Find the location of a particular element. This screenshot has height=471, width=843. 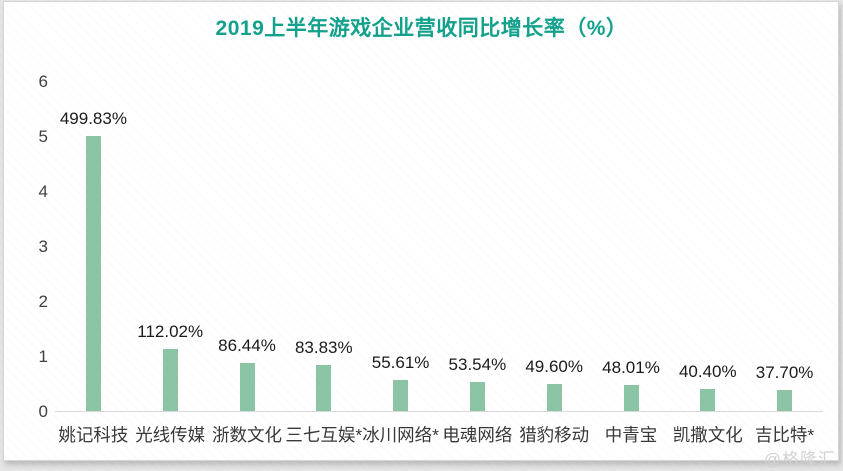

bar-value-label: 112.02% is located at coordinates (170, 332).